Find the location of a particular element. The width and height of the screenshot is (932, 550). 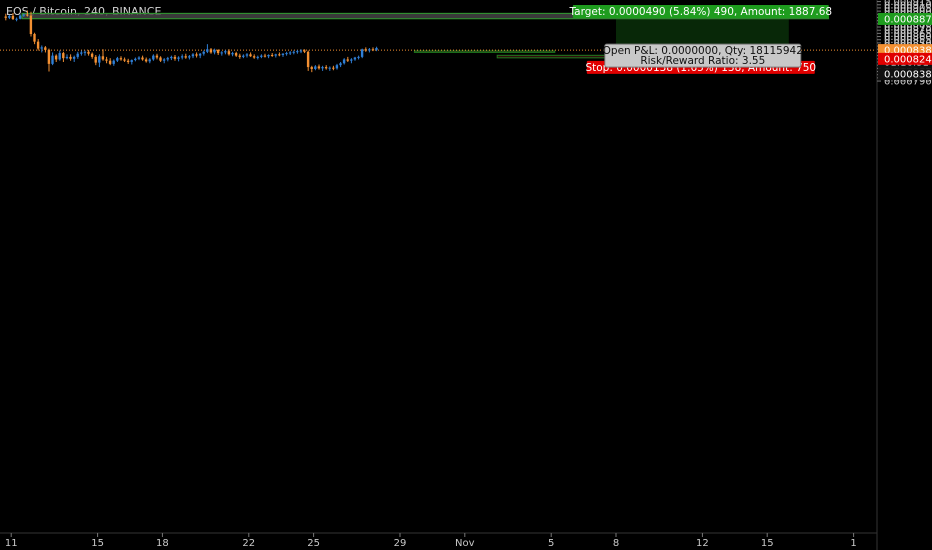

x-tick-label: 8 is located at coordinates (616, 543).